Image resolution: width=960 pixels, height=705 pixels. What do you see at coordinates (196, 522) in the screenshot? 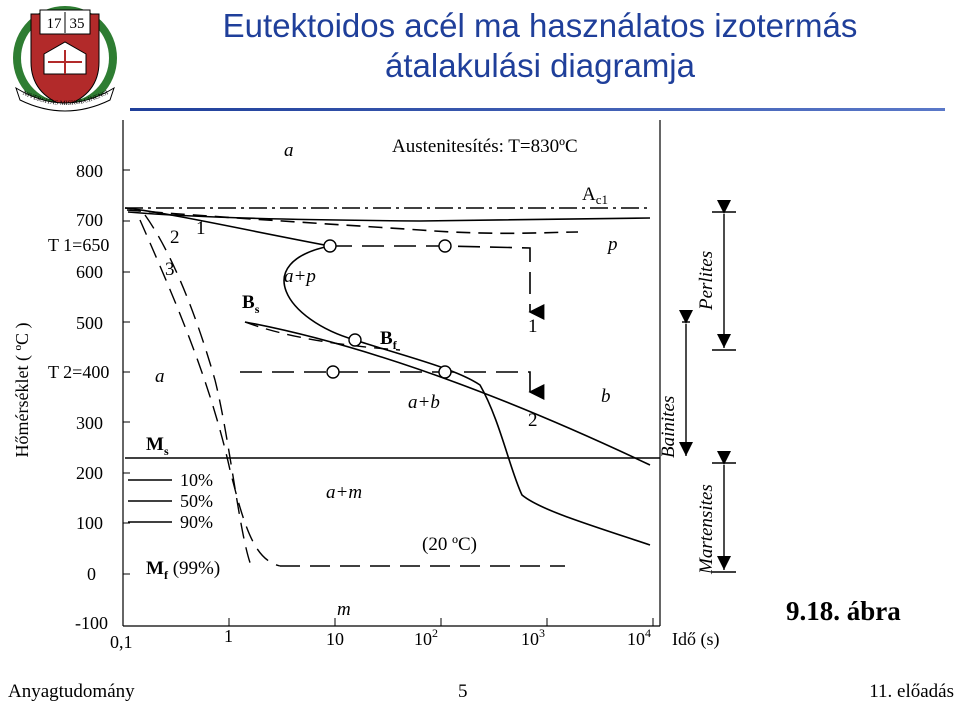
I see `legend-90: 90%` at bounding box center [196, 522].